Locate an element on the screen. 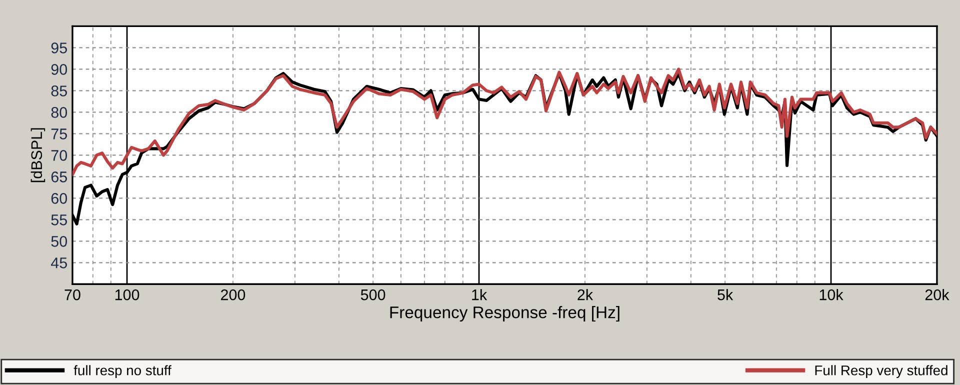  x-tick-label: 100 is located at coordinates (127, 294).